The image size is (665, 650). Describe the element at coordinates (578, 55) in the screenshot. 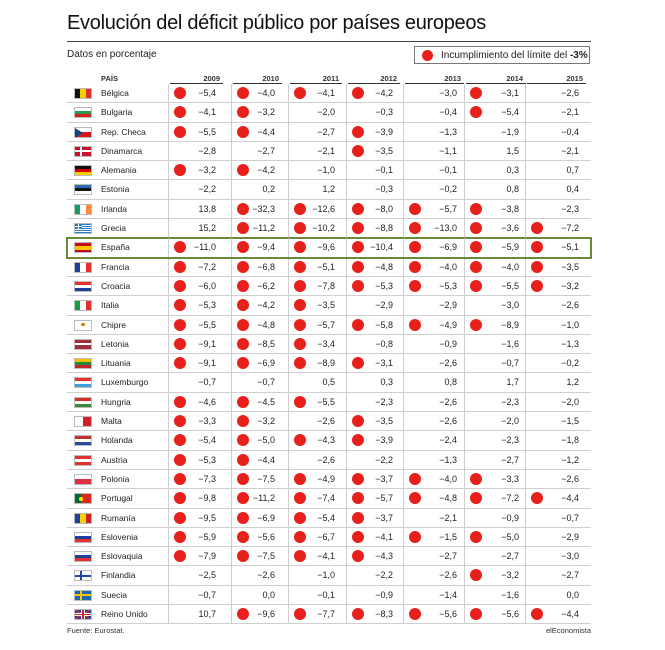

I see `legend-limit: -3%` at that location.